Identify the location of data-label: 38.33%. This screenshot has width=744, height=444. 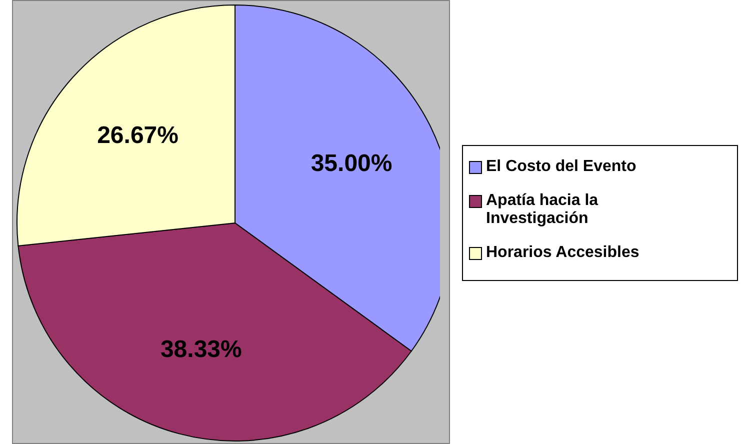
(201, 349).